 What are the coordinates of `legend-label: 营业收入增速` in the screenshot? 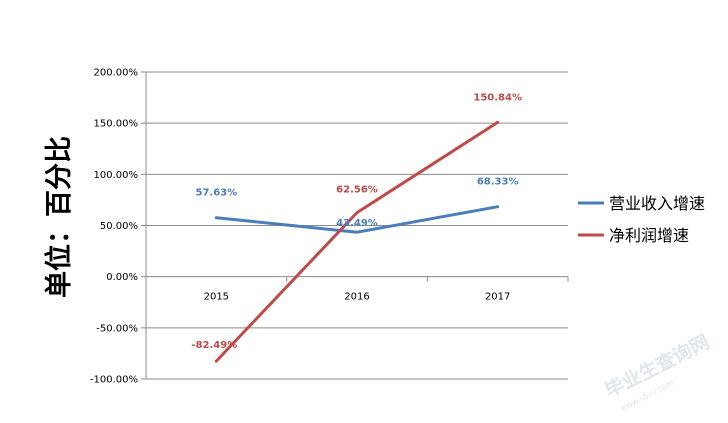 It's located at (657, 203).